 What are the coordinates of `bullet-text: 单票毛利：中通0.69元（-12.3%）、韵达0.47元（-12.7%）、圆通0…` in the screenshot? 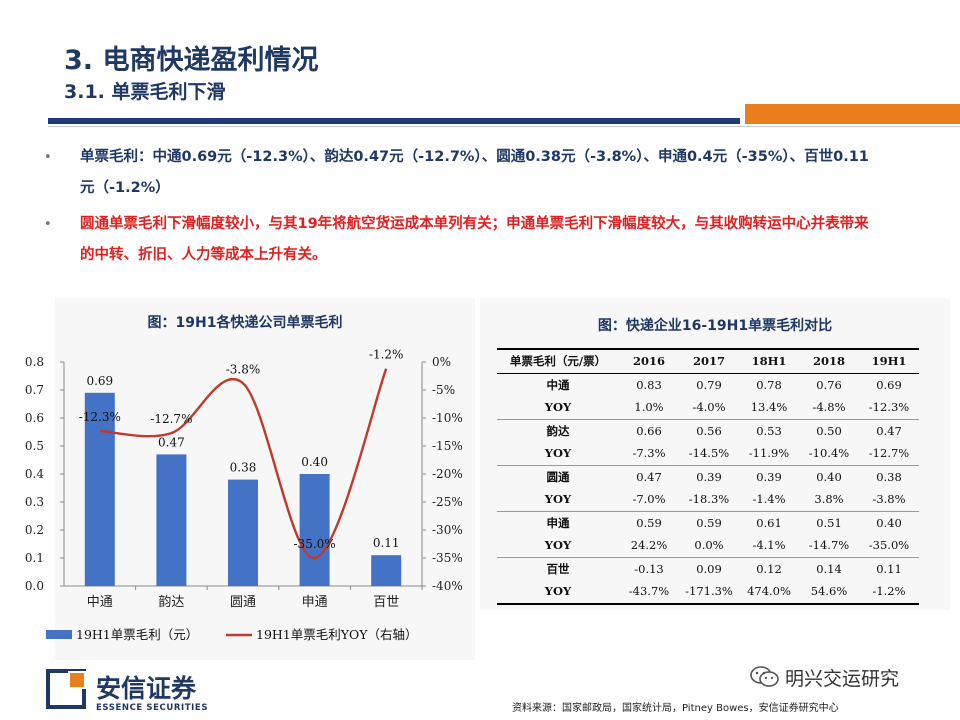 It's located at (474, 172).